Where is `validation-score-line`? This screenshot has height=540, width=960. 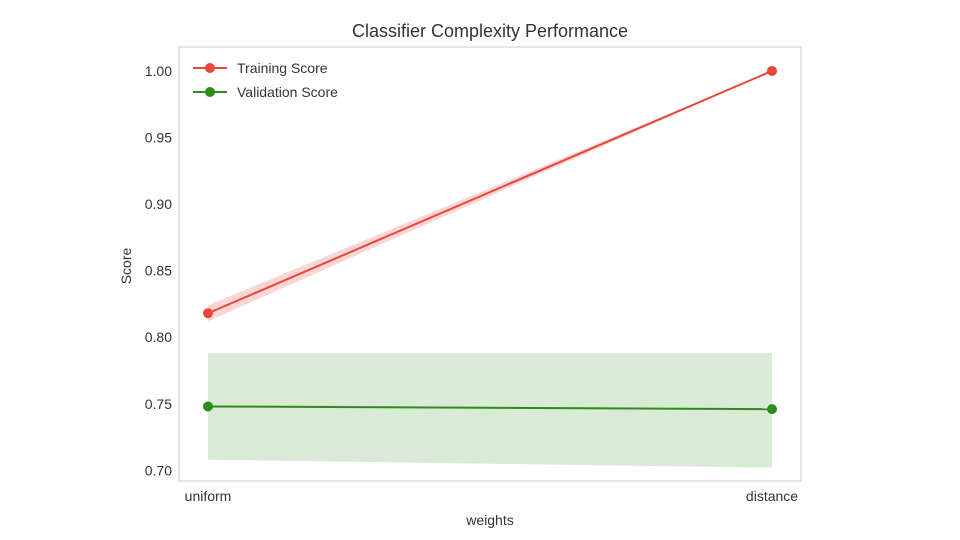
validation-score-line is located at coordinates (490, 408).